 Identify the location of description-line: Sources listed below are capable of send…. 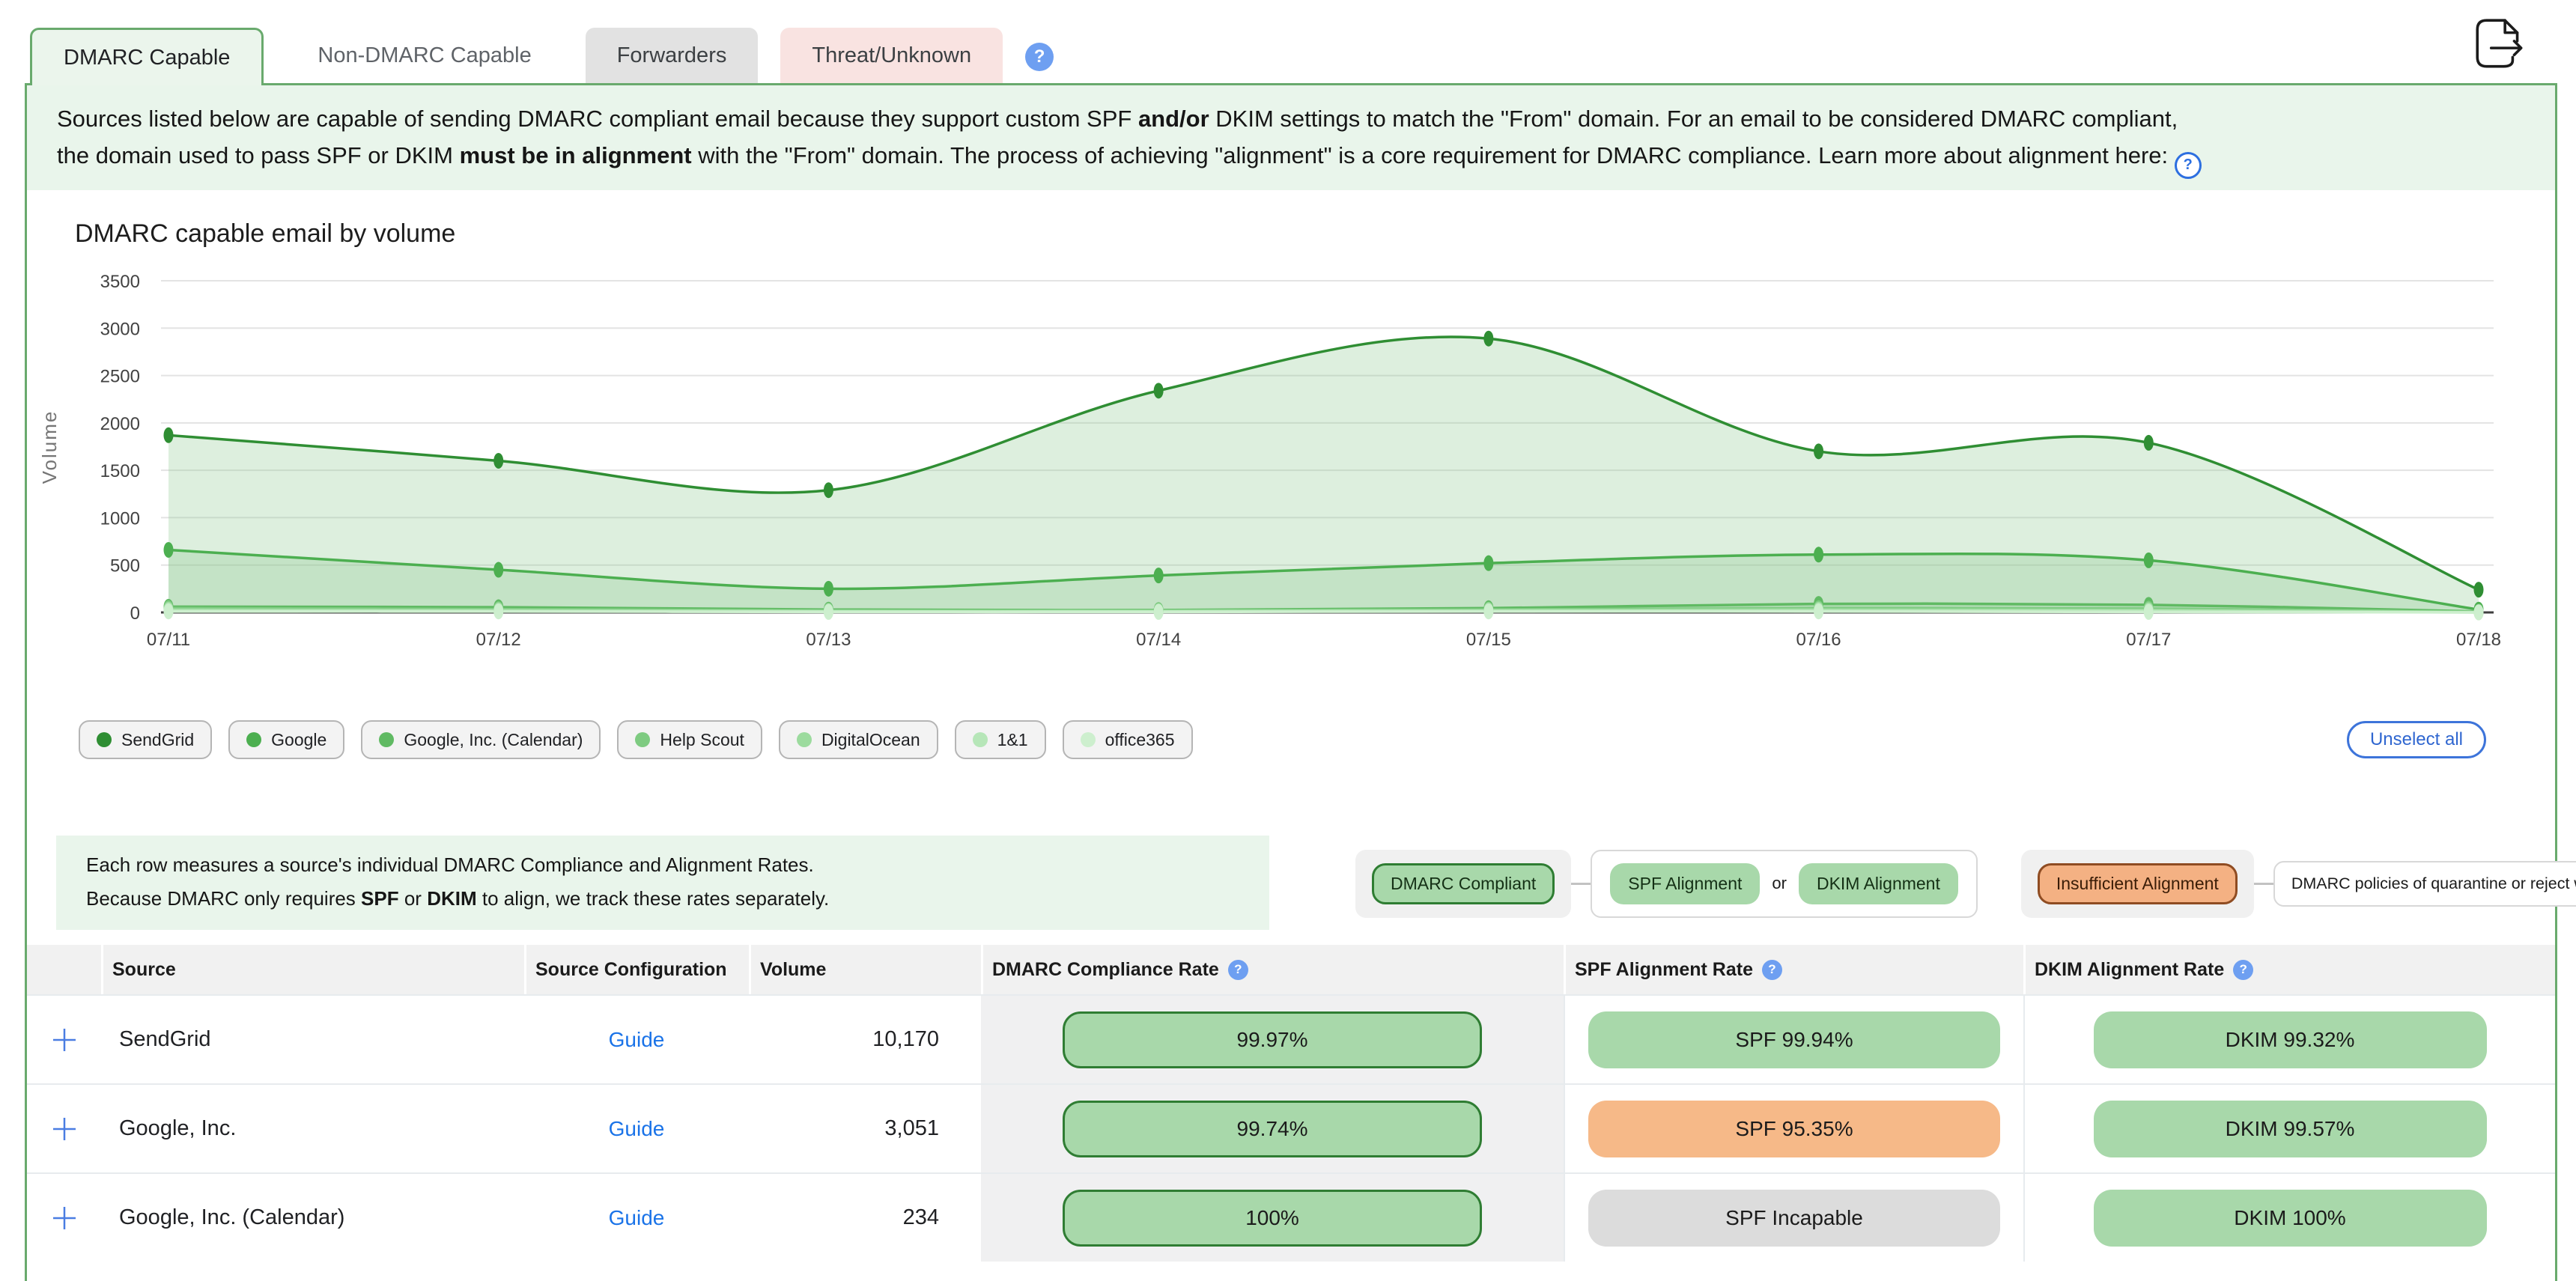
(1306, 119).